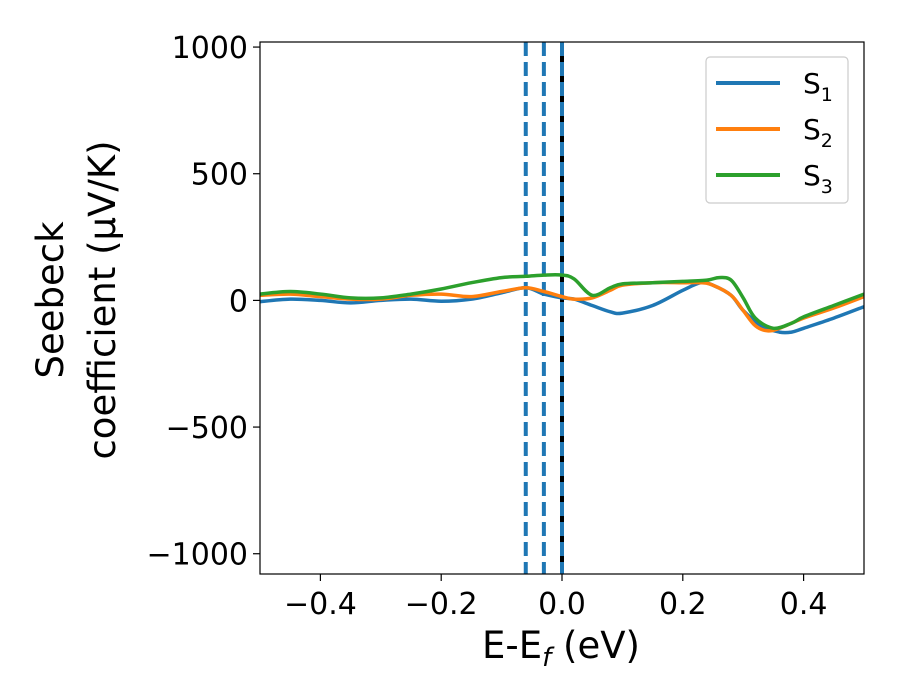 This screenshot has width=900, height=700. What do you see at coordinates (76, 299) in the screenshot?
I see `y-axis-label: Seebeck coefficient (μV/K)` at bounding box center [76, 299].